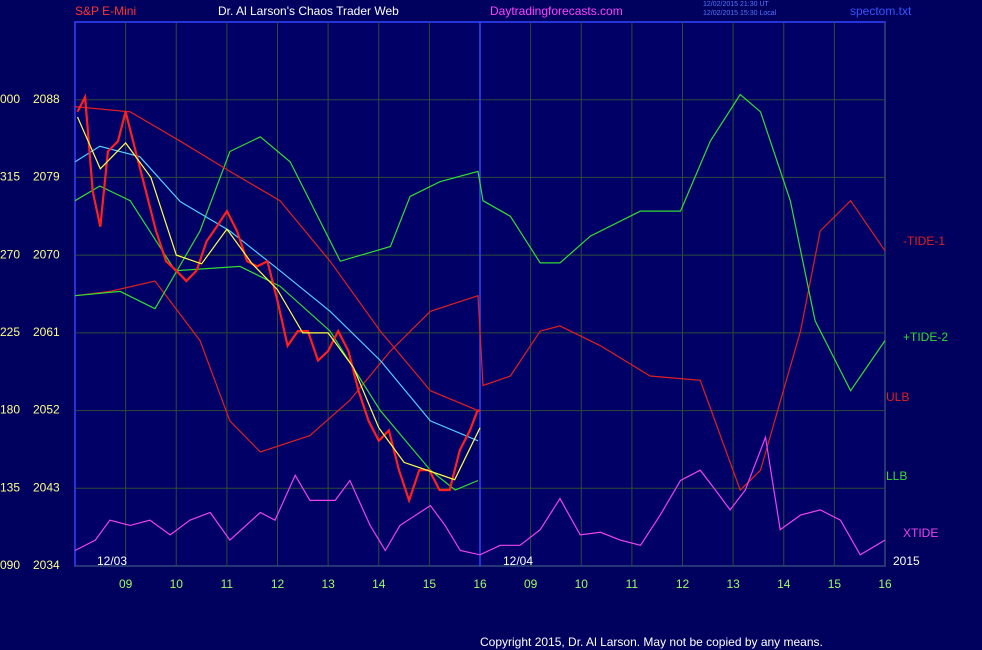 The height and width of the screenshot is (650, 982). I want to click on legend-label: XTIDE, so click(920, 533).